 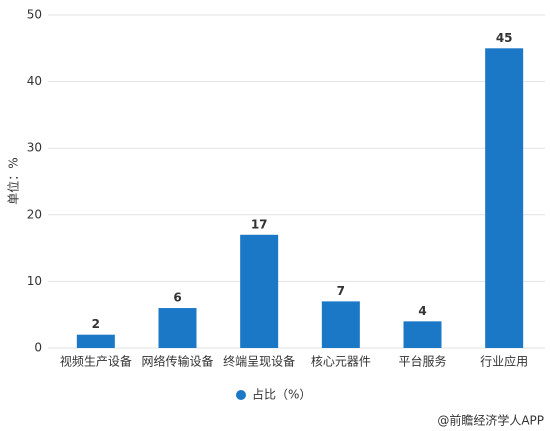 What do you see at coordinates (281, 394) in the screenshot?
I see `legend-label: 占比（%）` at bounding box center [281, 394].